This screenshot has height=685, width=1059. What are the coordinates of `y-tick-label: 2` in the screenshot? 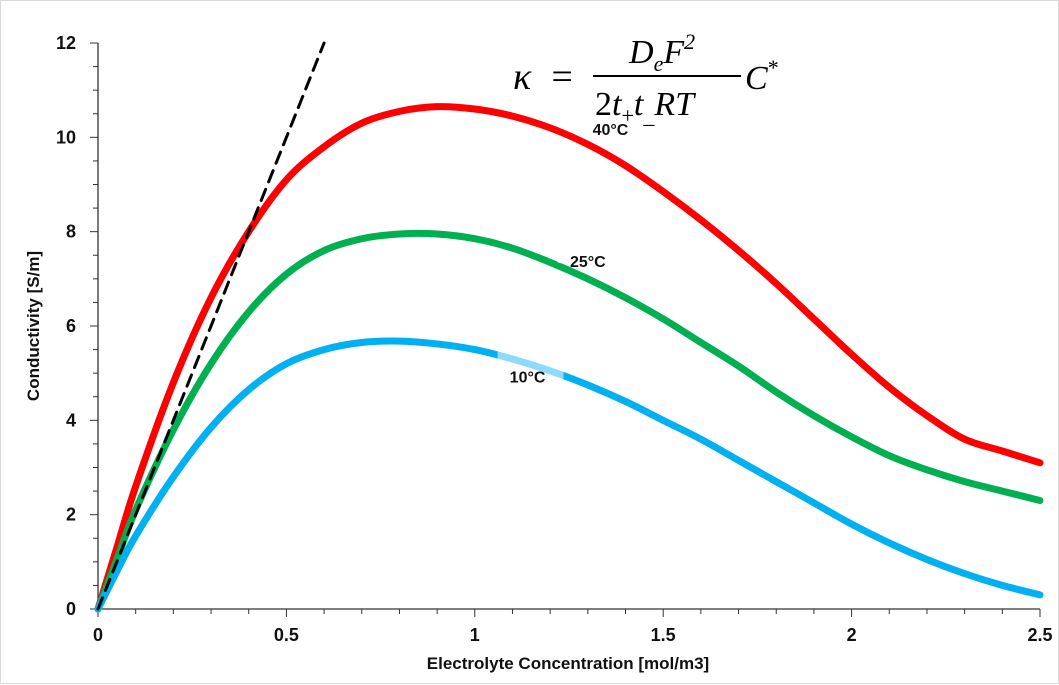 It's located at (71, 515).